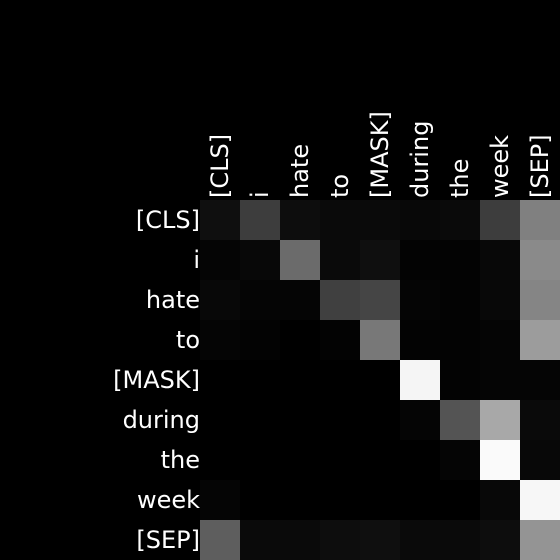 The image size is (560, 560). Describe the element at coordinates (220, 540) in the screenshot. I see `heatmap-cell-r8-c0` at that location.